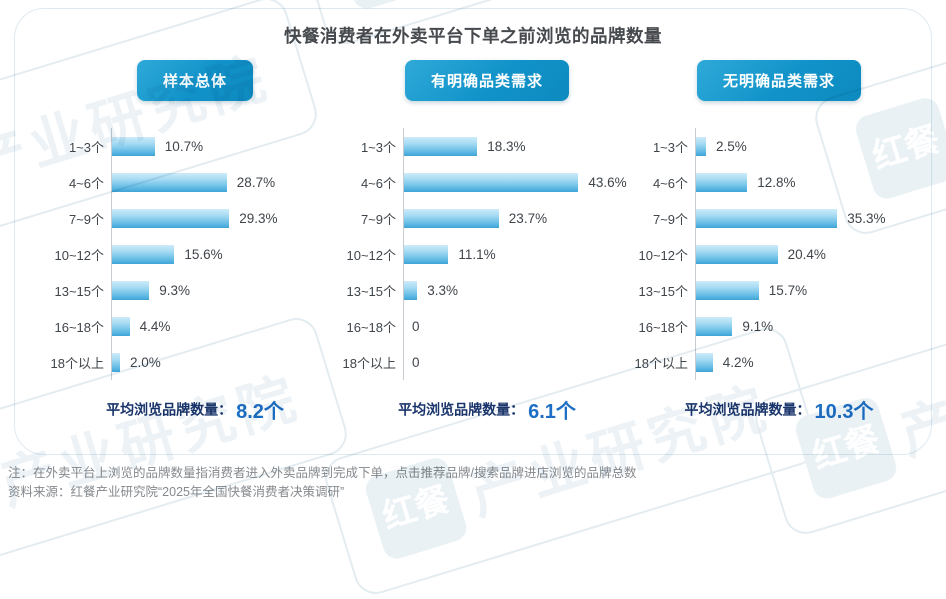 This screenshot has height=599, width=946. I want to click on chart-row: 10~12个 20.4%, so click(779, 254).